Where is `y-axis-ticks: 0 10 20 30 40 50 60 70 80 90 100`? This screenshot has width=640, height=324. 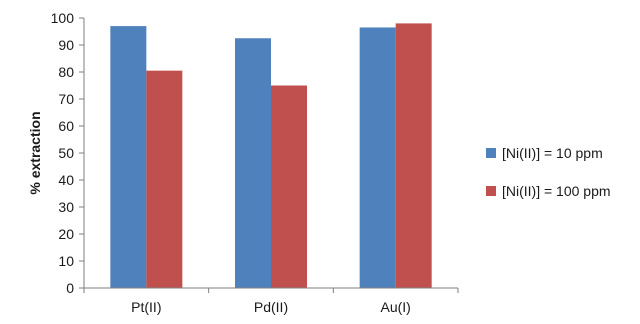 y-axis-ticks: 0 10 20 30 40 50 60 70 80 90 100 is located at coordinates (67, 153).